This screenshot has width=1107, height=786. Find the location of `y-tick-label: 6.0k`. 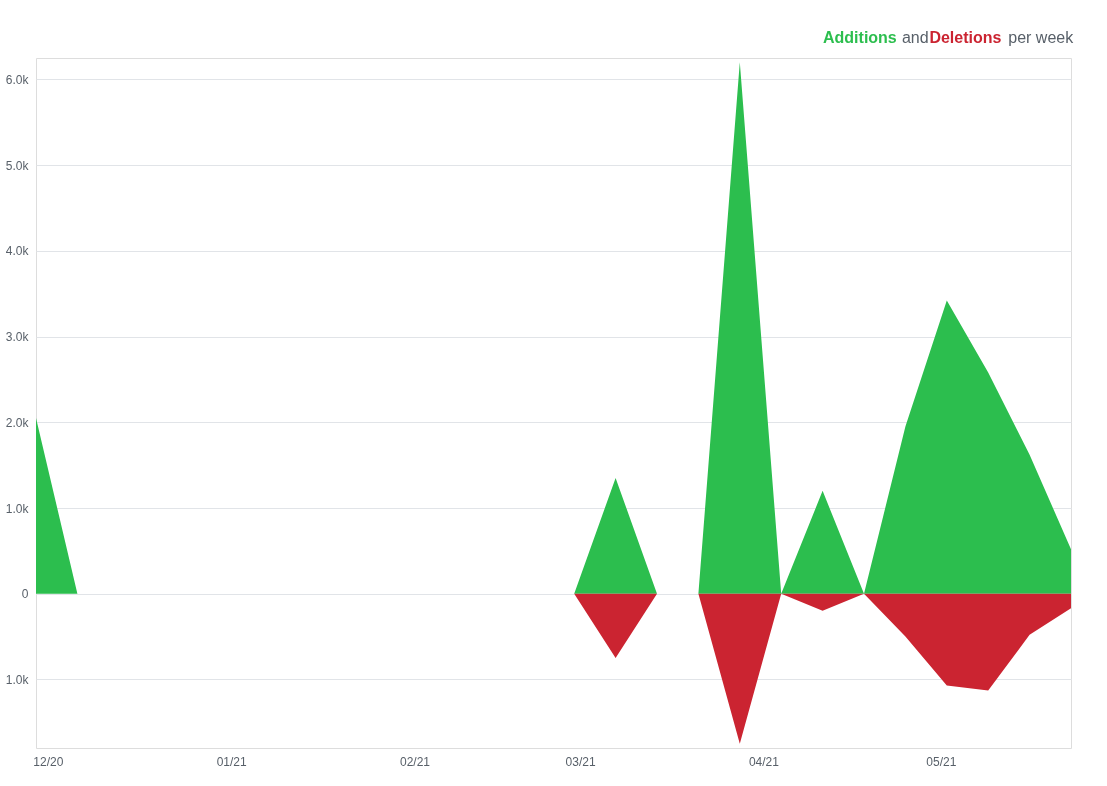

y-tick-label: 6.0k is located at coordinates (17, 79).